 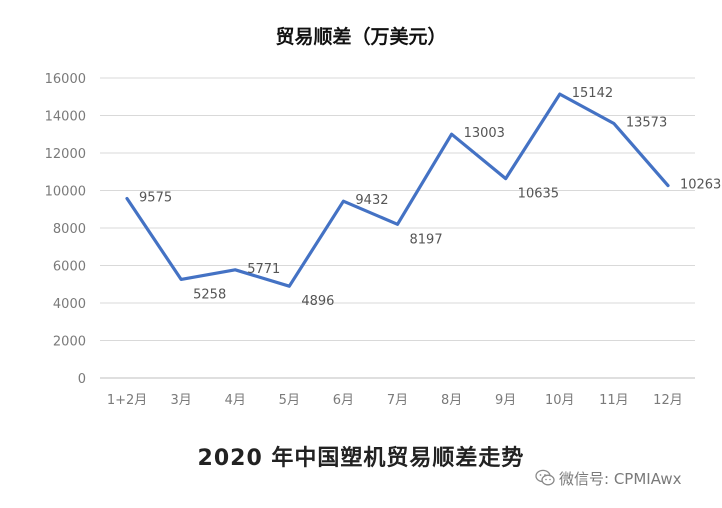 I want to click on data-label: 9575, so click(x=155, y=197).